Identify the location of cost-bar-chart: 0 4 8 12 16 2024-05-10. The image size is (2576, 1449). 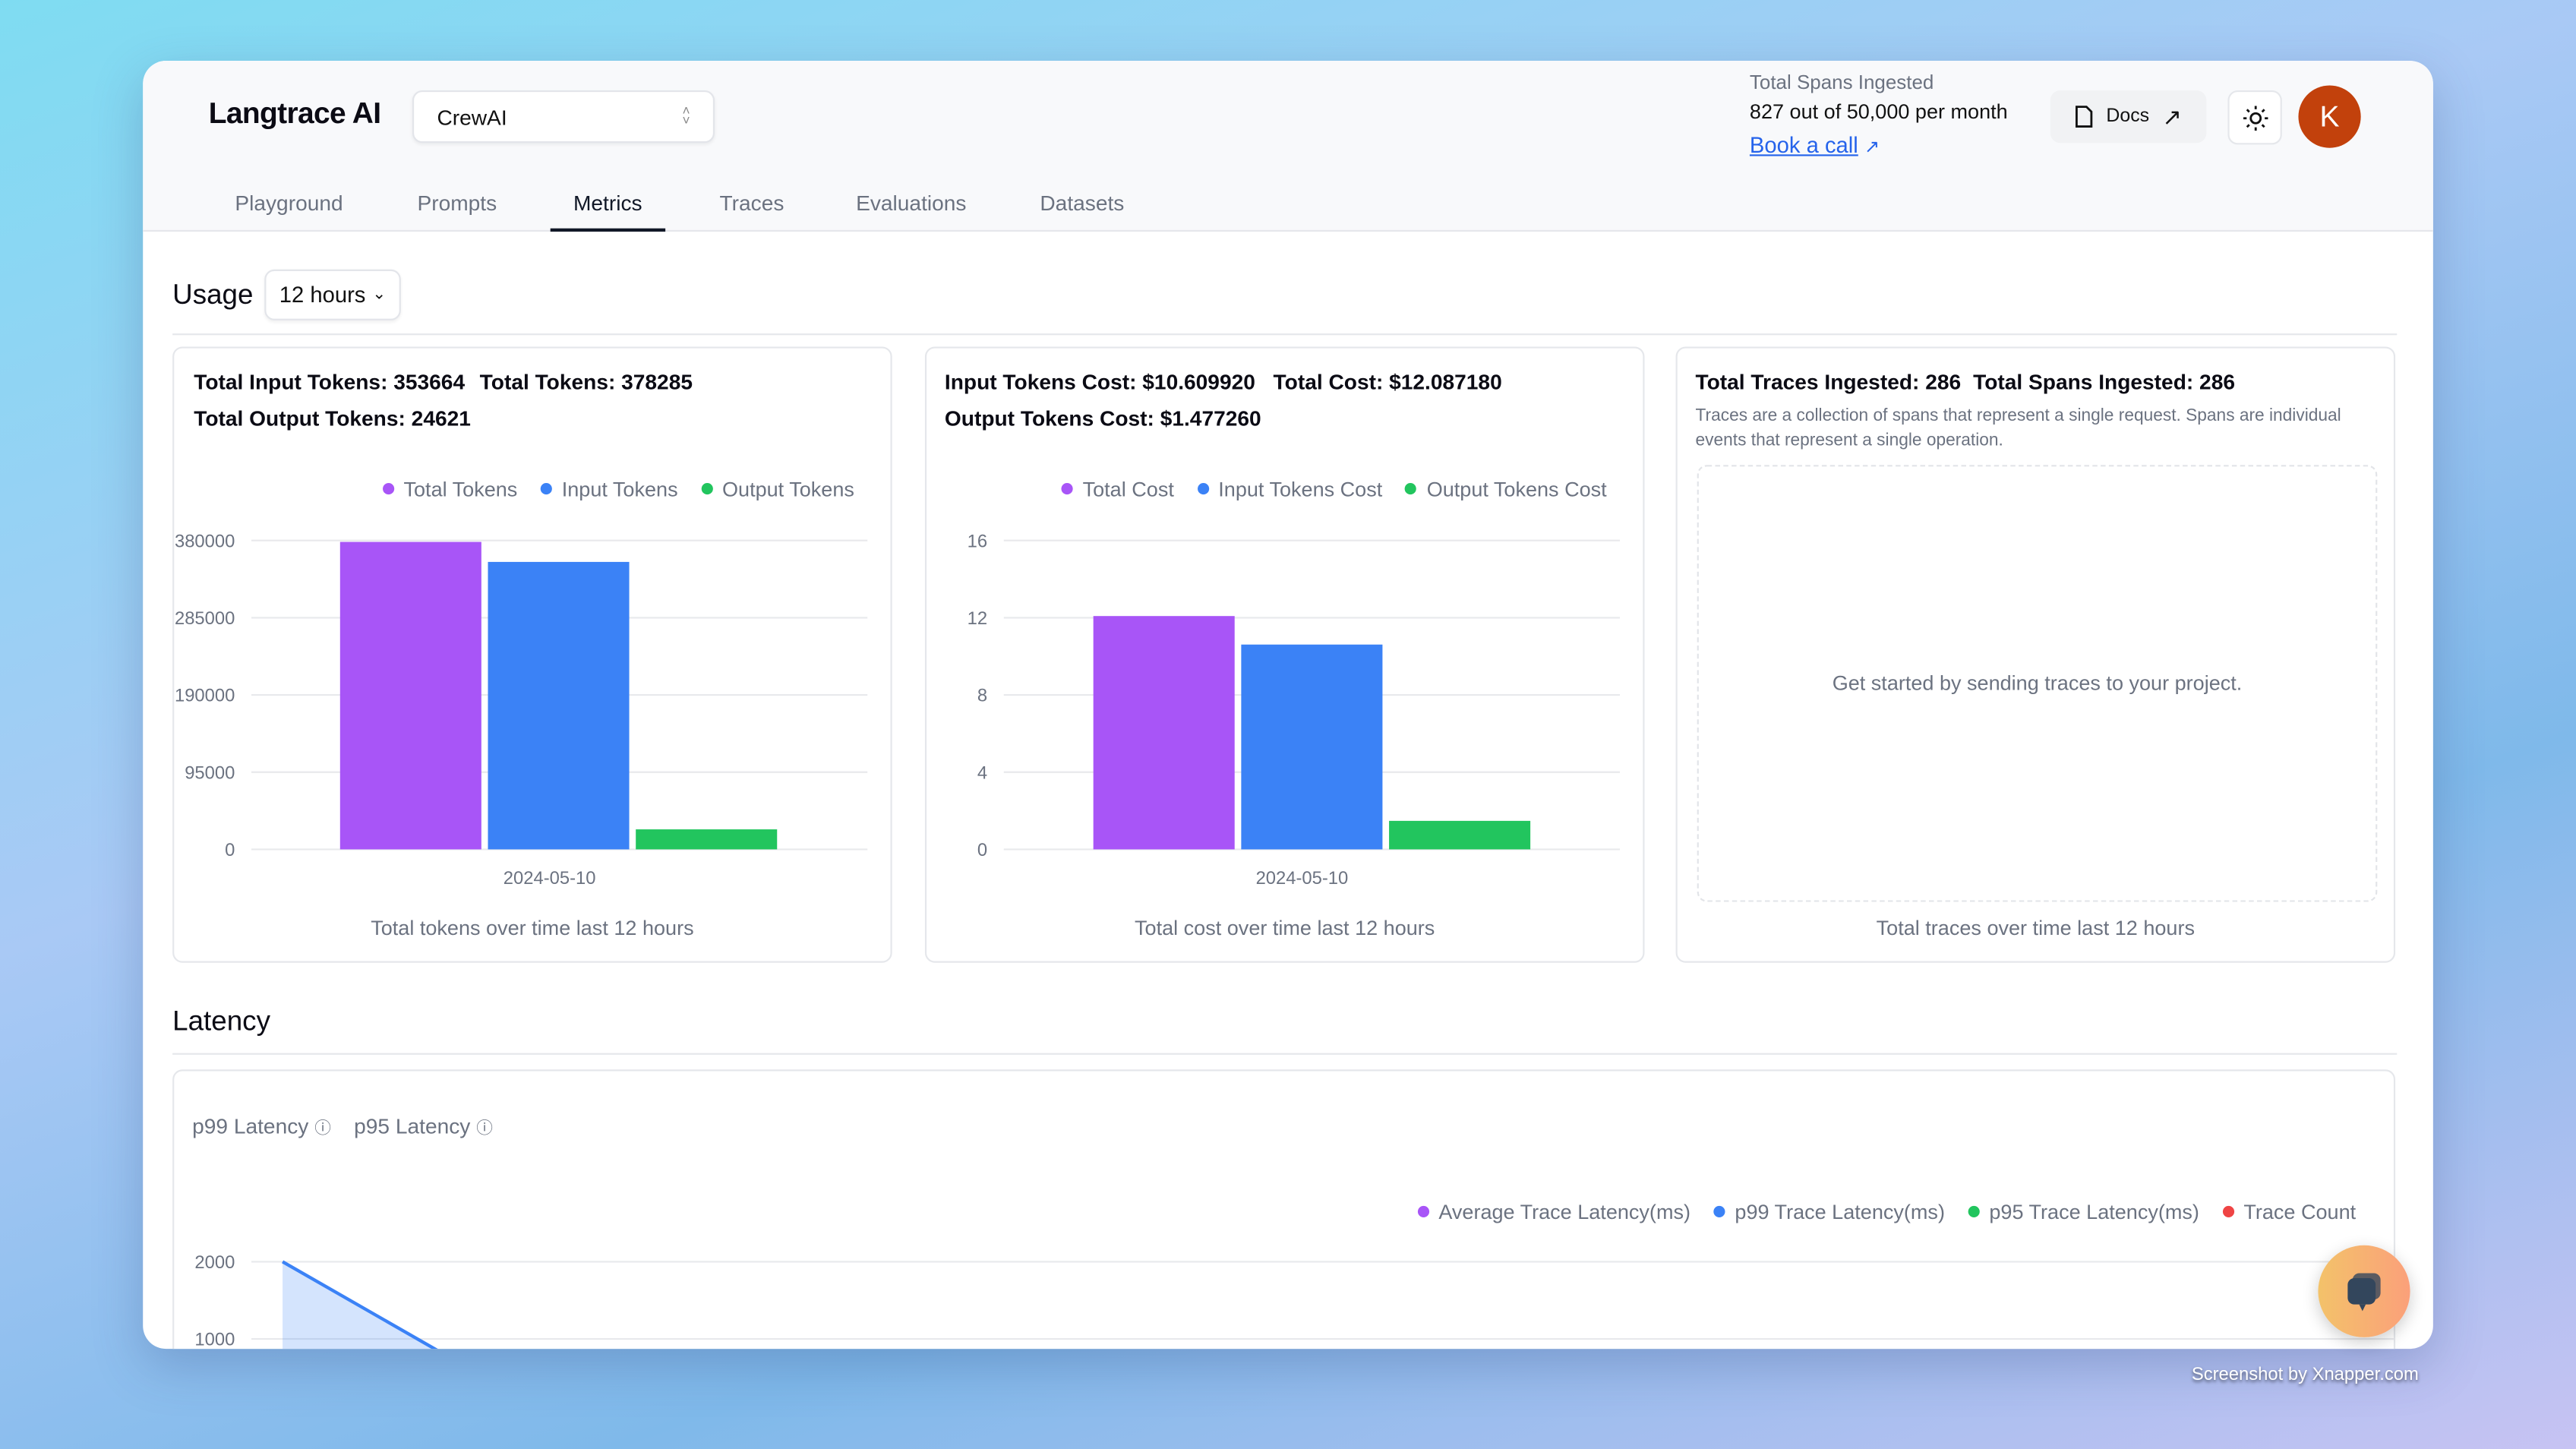
(1294, 710).